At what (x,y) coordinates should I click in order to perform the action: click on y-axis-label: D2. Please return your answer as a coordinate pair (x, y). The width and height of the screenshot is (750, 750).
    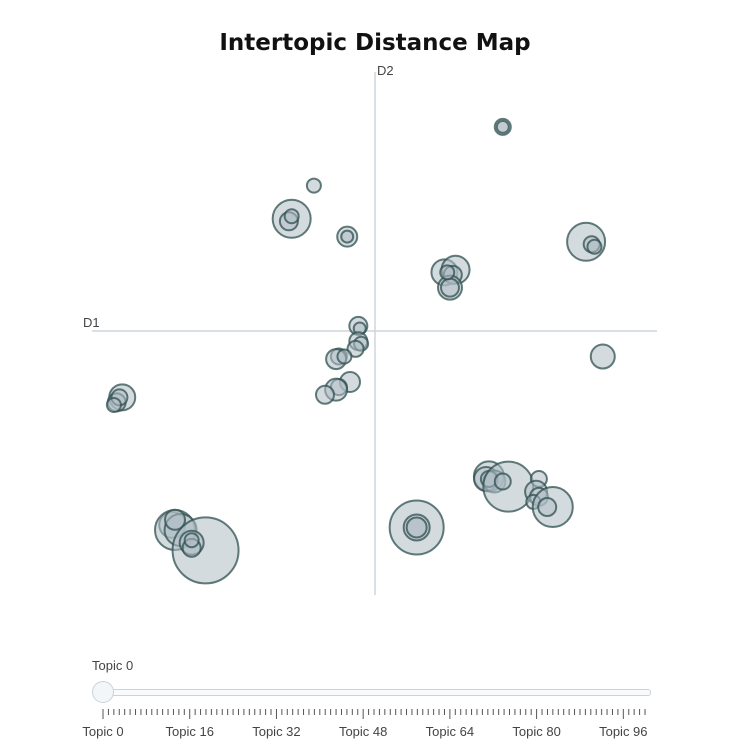
    Looking at the image, I should click on (385, 70).